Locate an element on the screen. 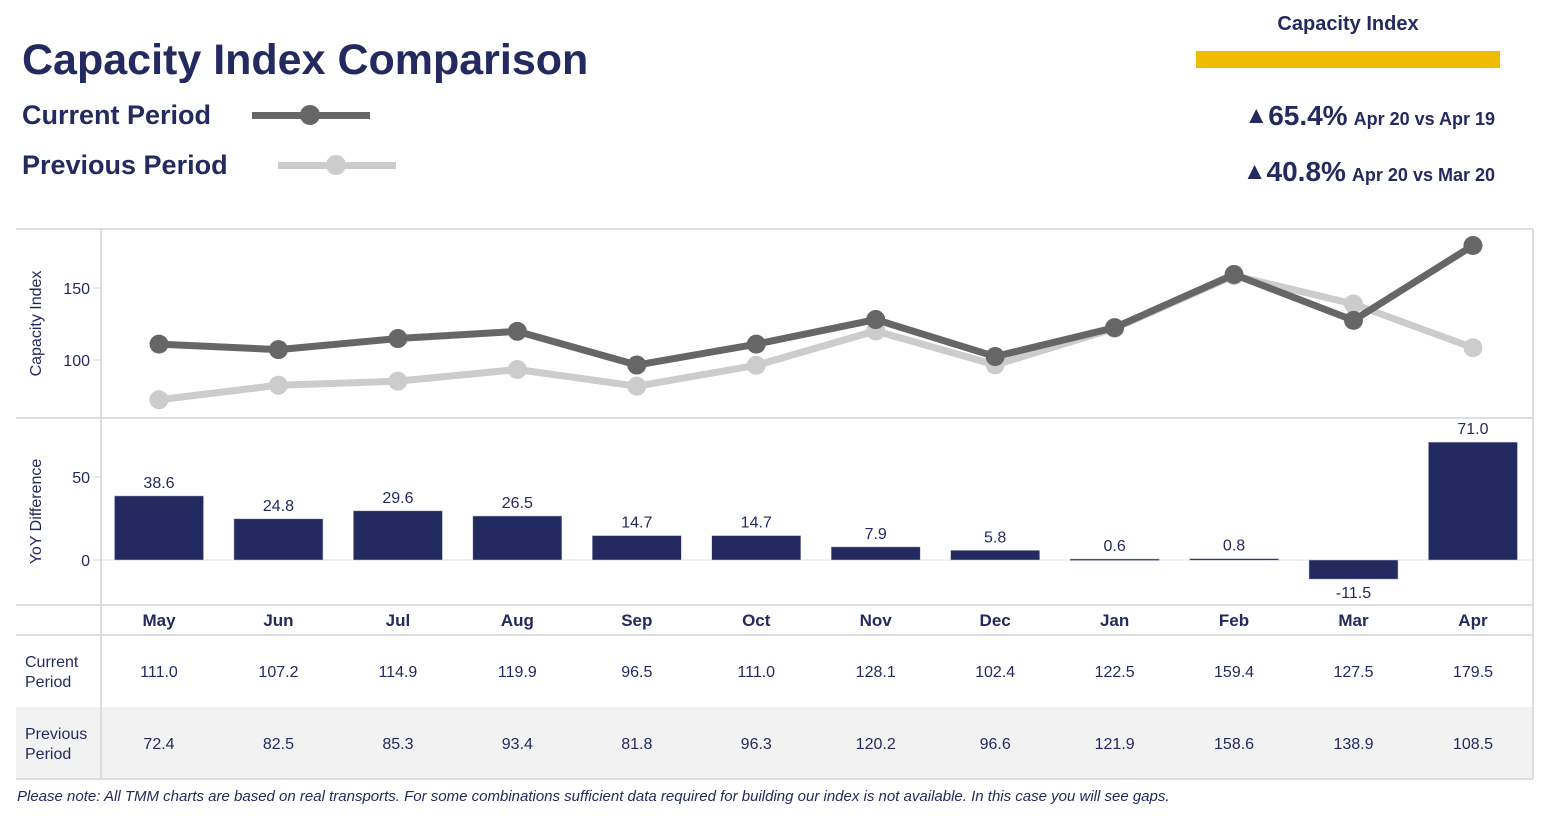  line-chart-y-axis: 100 150 Capacity Index is located at coordinates (64, 324).